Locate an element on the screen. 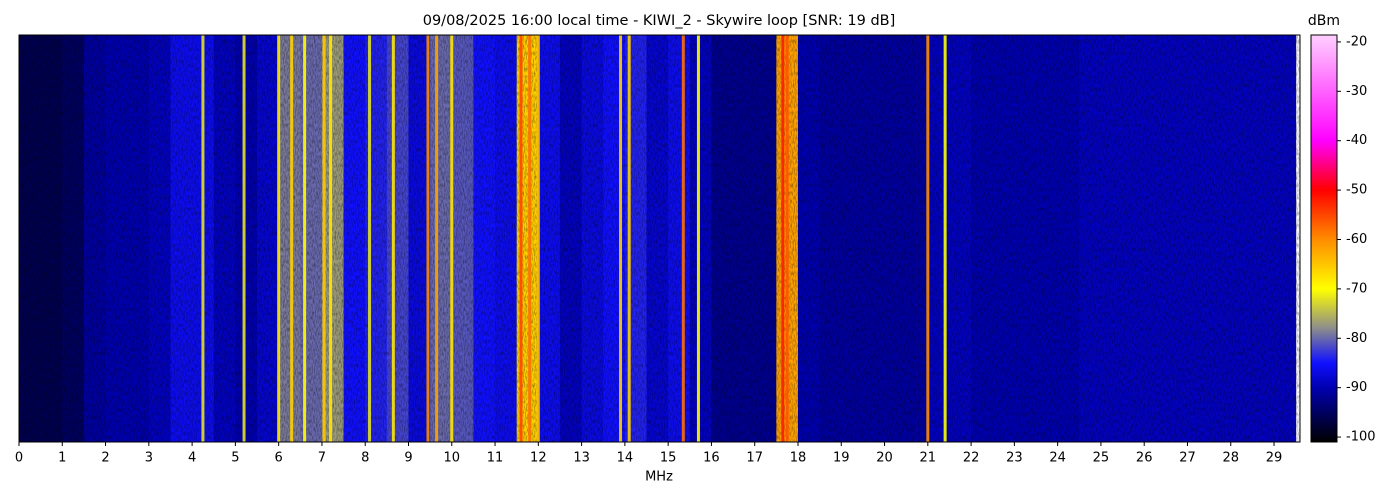  x-tick-label: 24 is located at coordinates (1057, 458).